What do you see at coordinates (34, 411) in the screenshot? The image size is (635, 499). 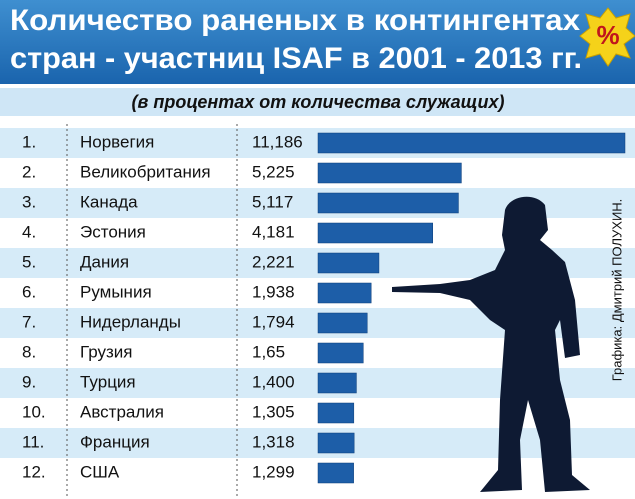 I see `rank: 10.` at bounding box center [34, 411].